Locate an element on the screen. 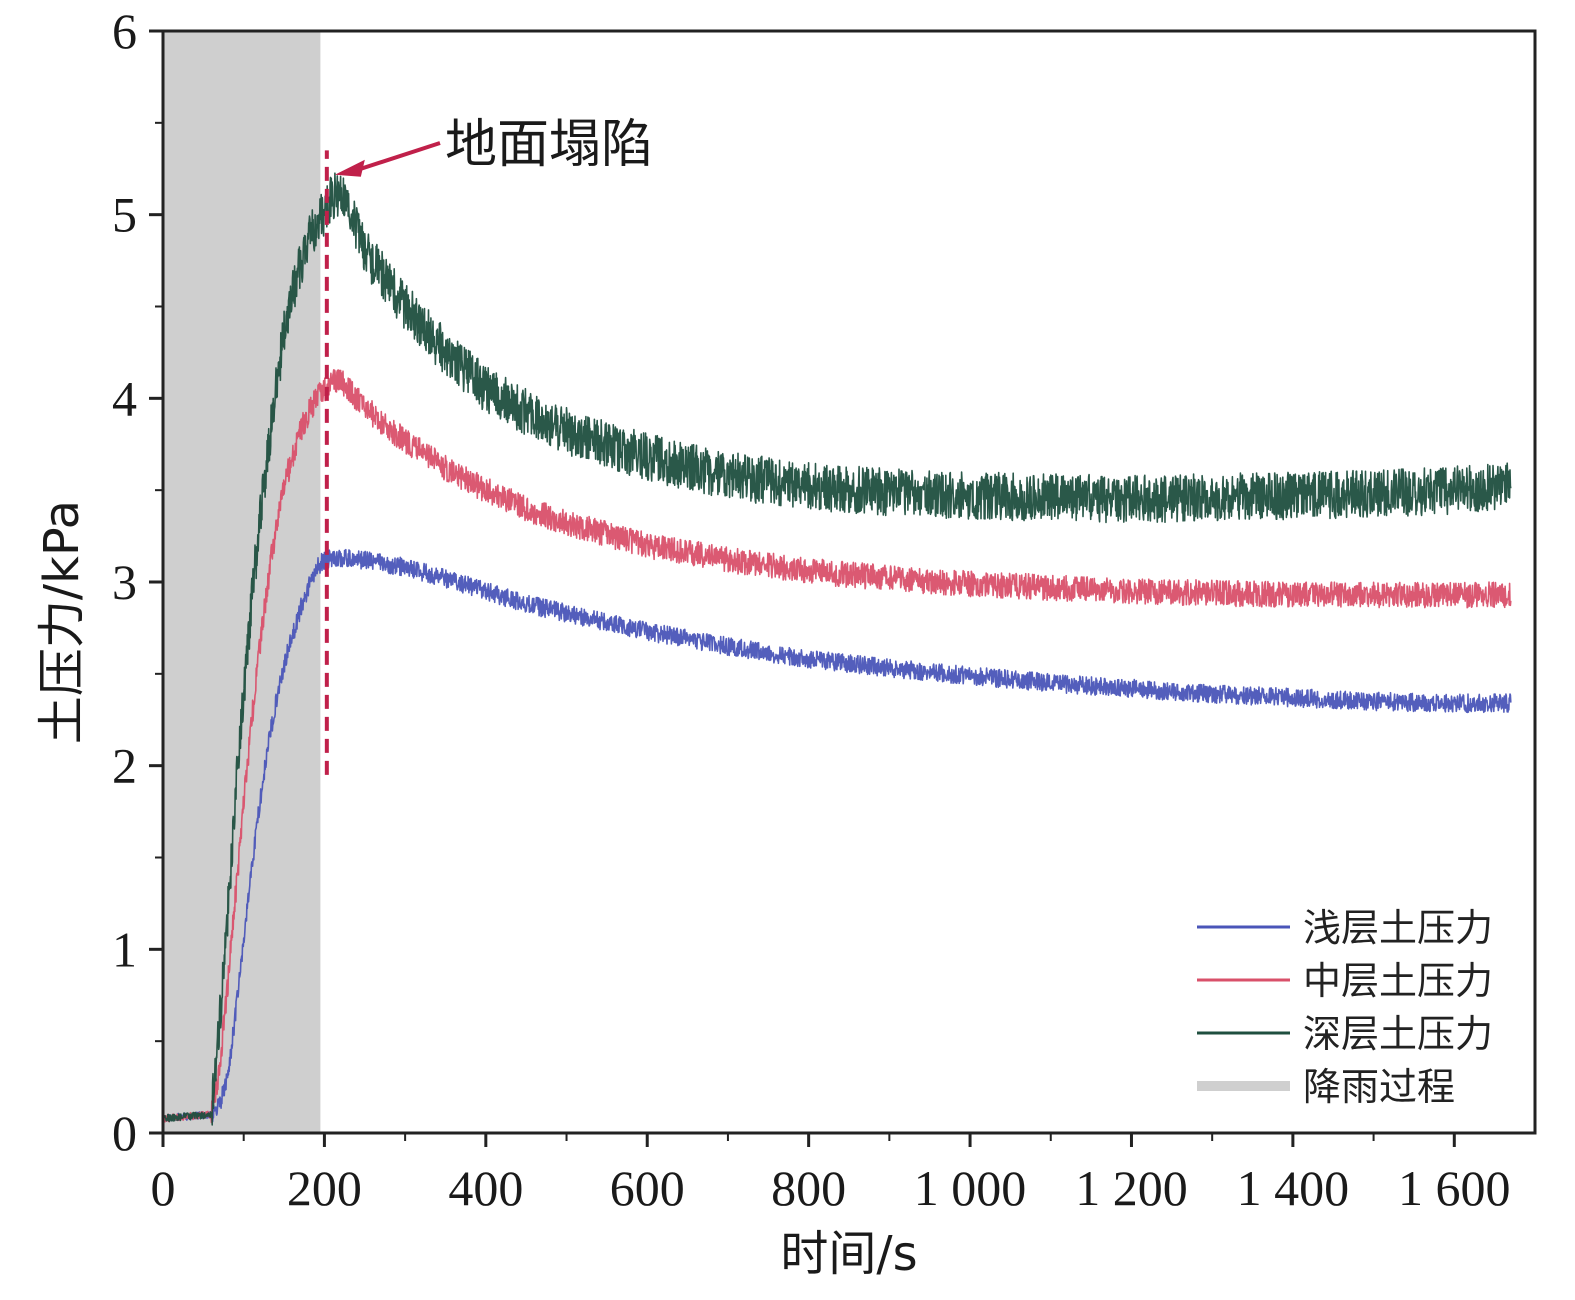 The width and height of the screenshot is (1575, 1300). x-tick-label: 600 is located at coordinates (647, 1188).